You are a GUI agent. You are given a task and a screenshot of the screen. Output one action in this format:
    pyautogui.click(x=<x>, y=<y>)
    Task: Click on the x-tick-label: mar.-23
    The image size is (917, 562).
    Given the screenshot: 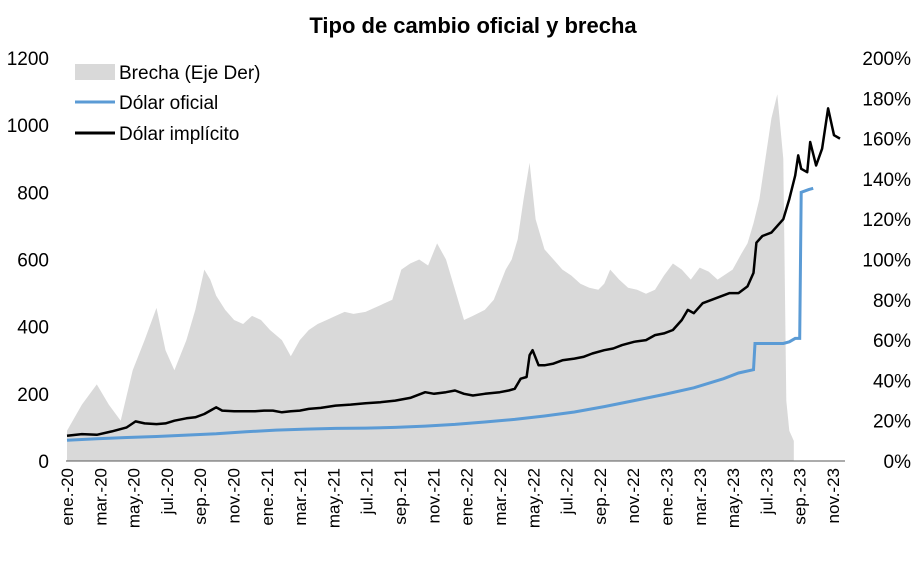 What is the action you would take?
    pyautogui.click(x=700, y=497)
    